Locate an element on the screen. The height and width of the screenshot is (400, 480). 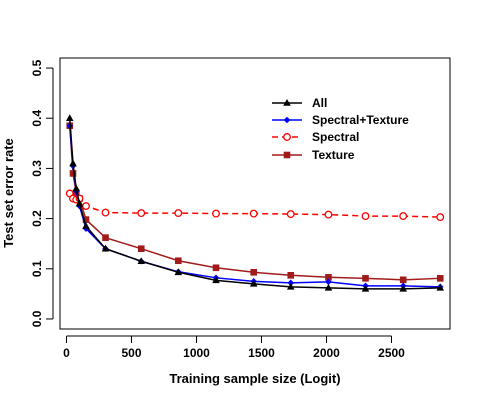
x-tick-label: 0 is located at coordinates (66, 353).